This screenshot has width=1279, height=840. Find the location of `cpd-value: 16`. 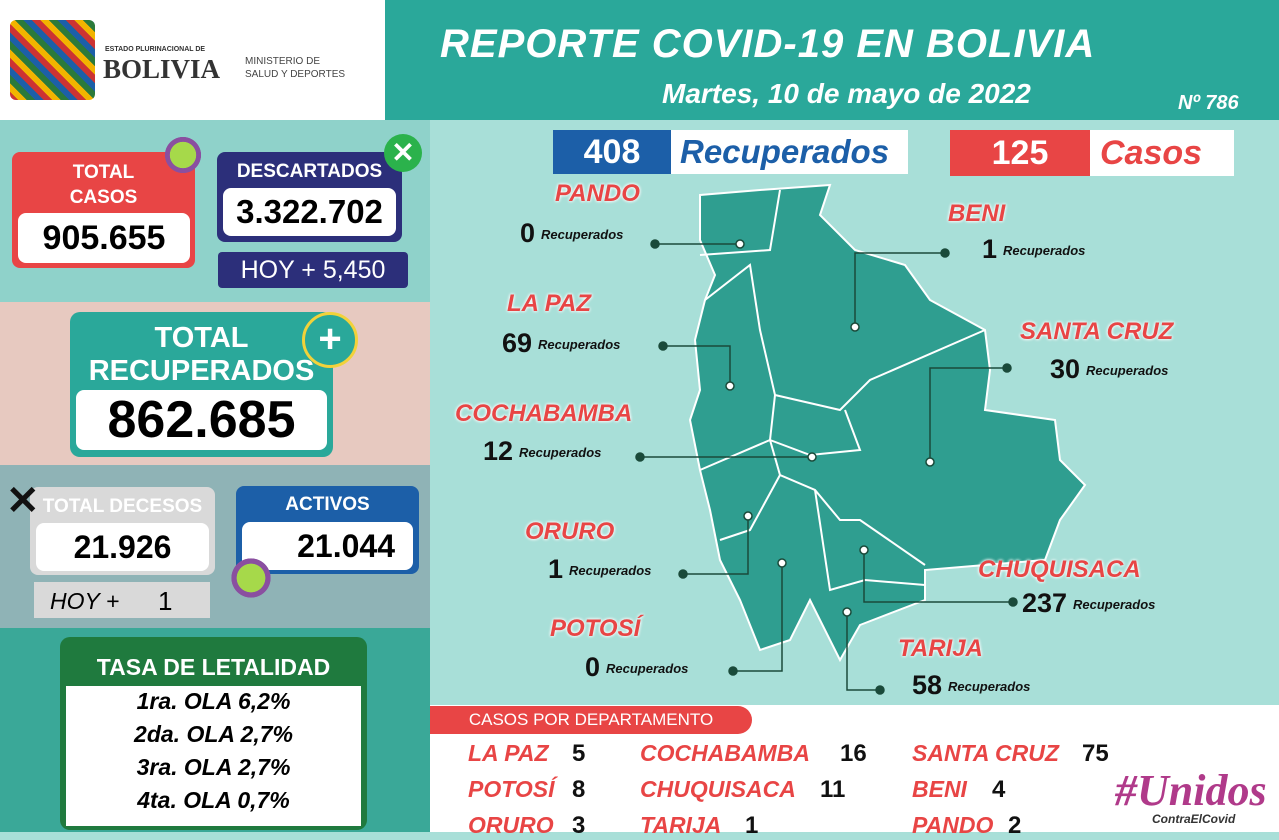

cpd-value: 16 is located at coordinates (853, 753).